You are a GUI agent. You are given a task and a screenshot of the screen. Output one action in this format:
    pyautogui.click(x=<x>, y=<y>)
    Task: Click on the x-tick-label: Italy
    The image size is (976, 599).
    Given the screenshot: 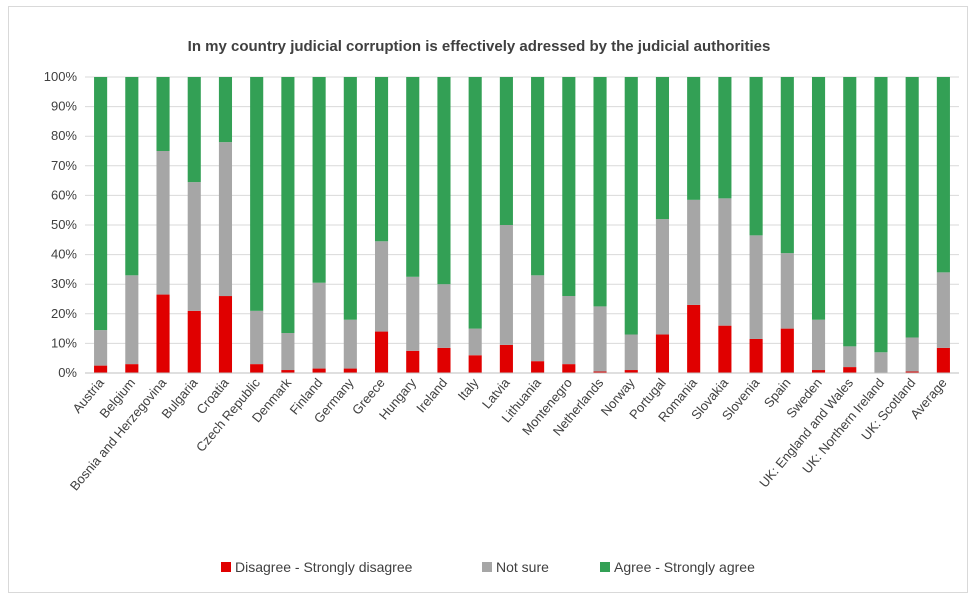 What is the action you would take?
    pyautogui.click(x=468, y=389)
    